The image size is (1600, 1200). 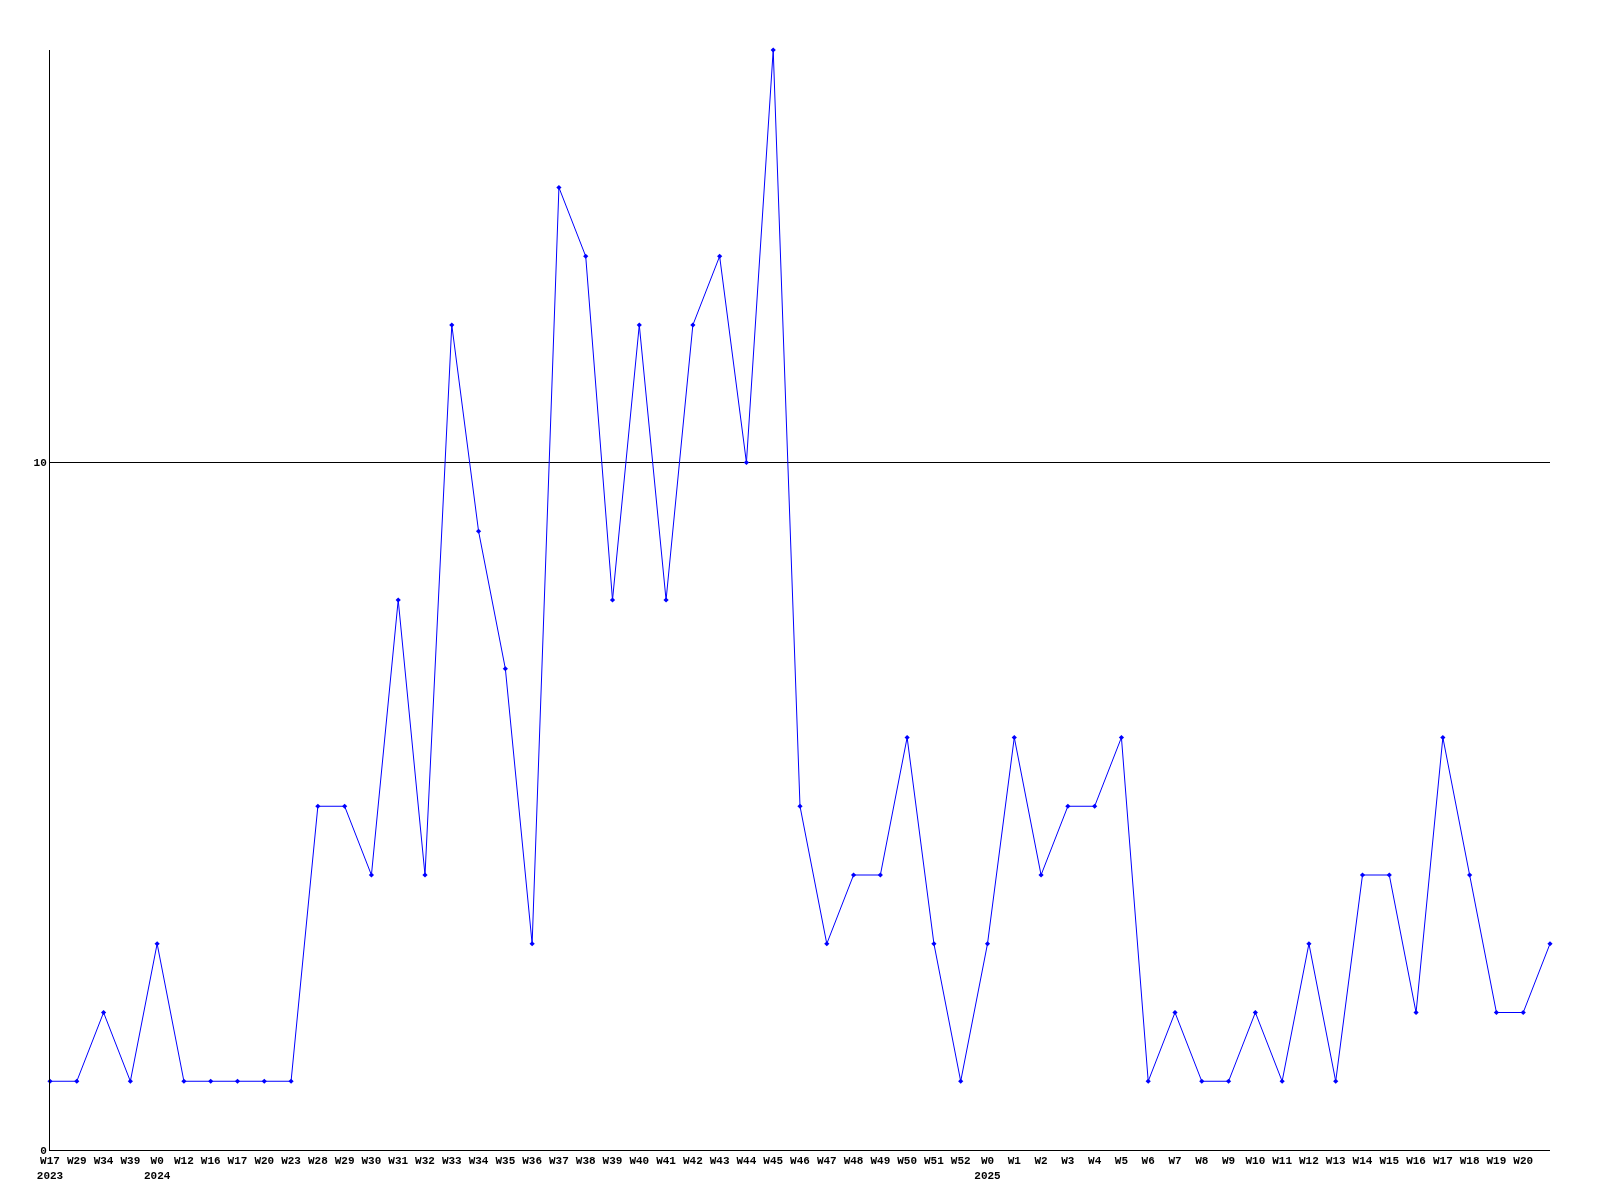 I want to click on x-tick-label: W13, so click(x=1336, y=1161).